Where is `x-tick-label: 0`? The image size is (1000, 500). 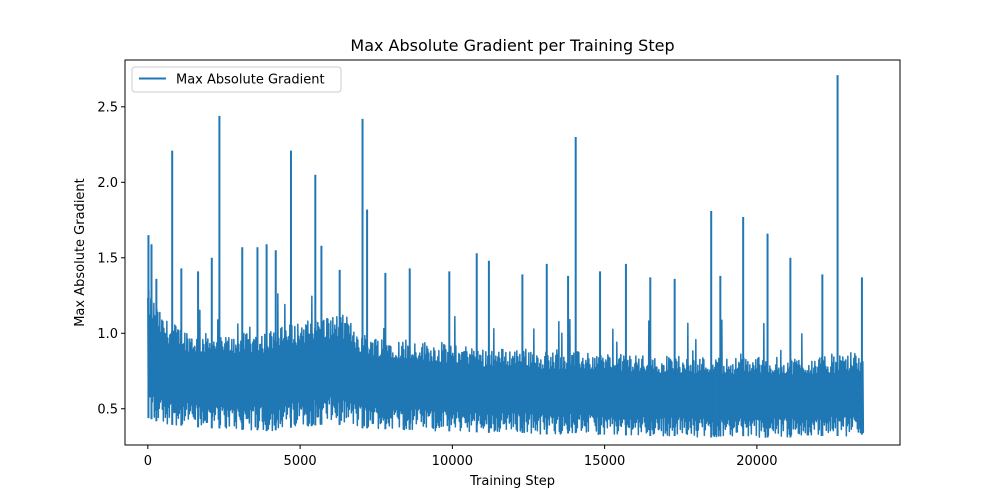 x-tick-label: 0 is located at coordinates (148, 461).